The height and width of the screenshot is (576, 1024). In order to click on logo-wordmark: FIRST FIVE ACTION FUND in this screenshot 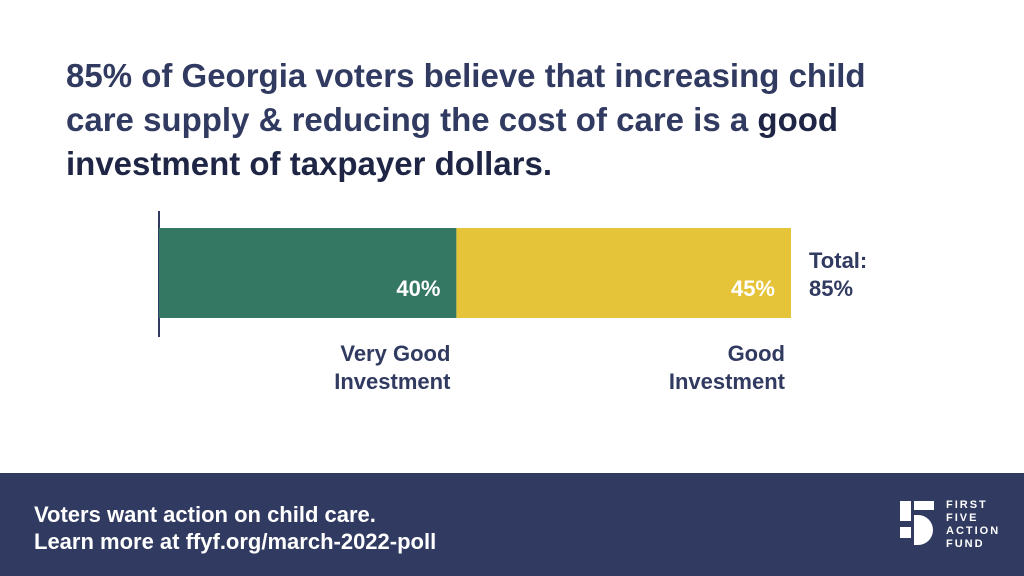, I will do `click(973, 525)`.